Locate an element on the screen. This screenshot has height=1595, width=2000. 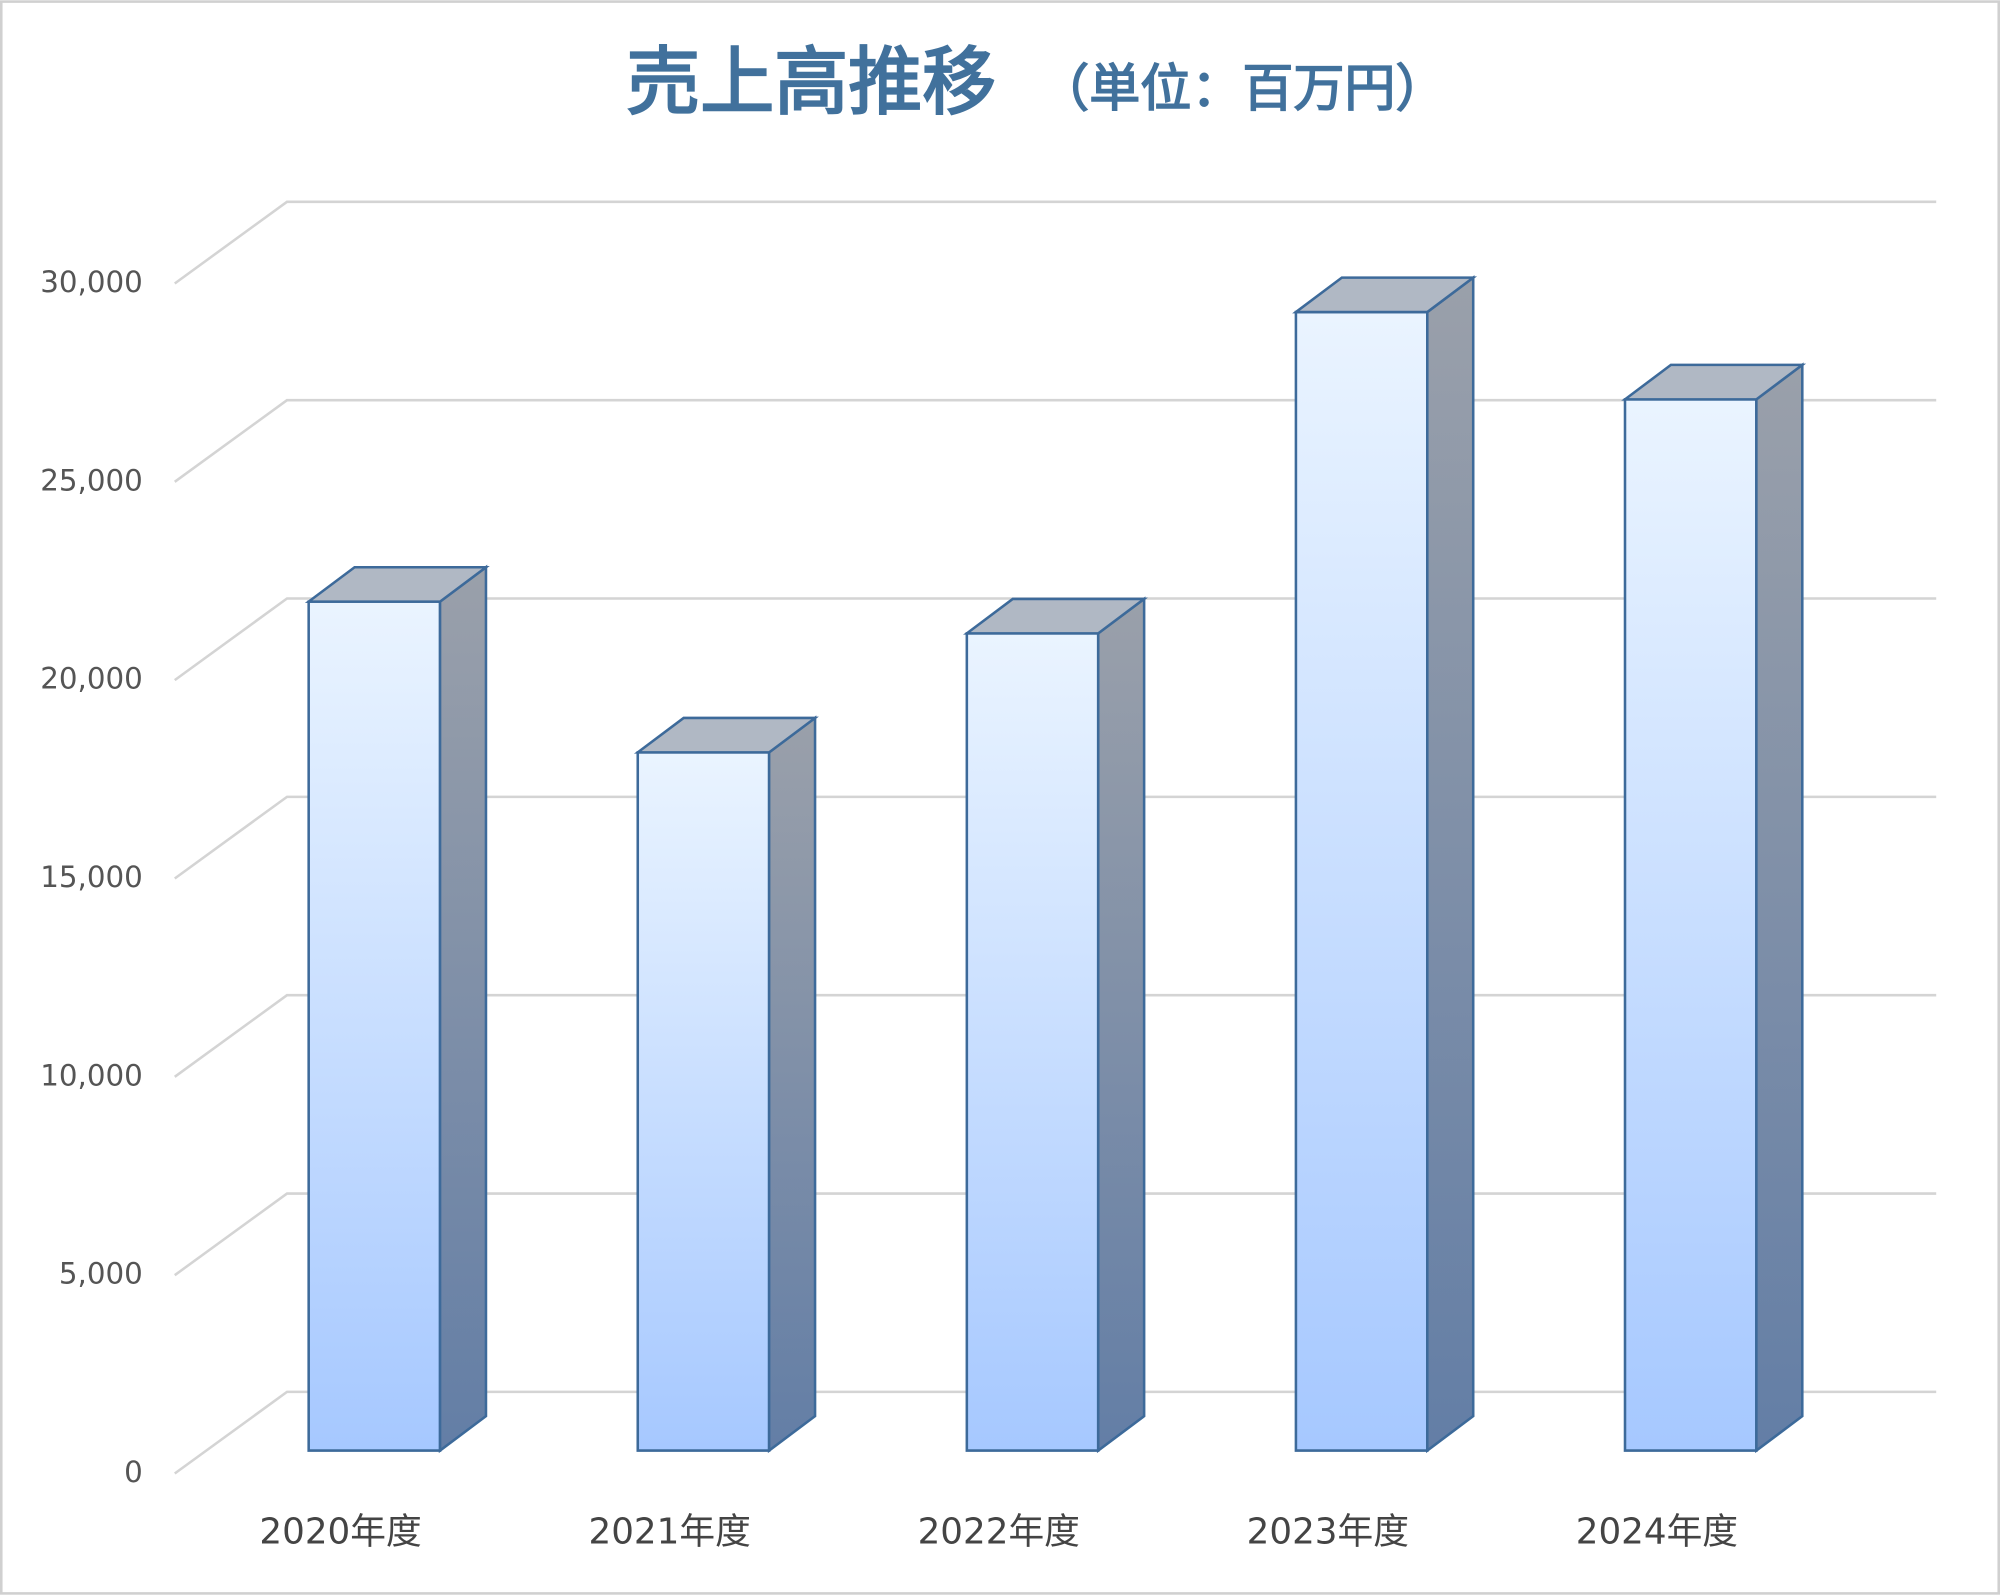
chart-subtitle: （単位：百万円） is located at coordinates (1242, 89).